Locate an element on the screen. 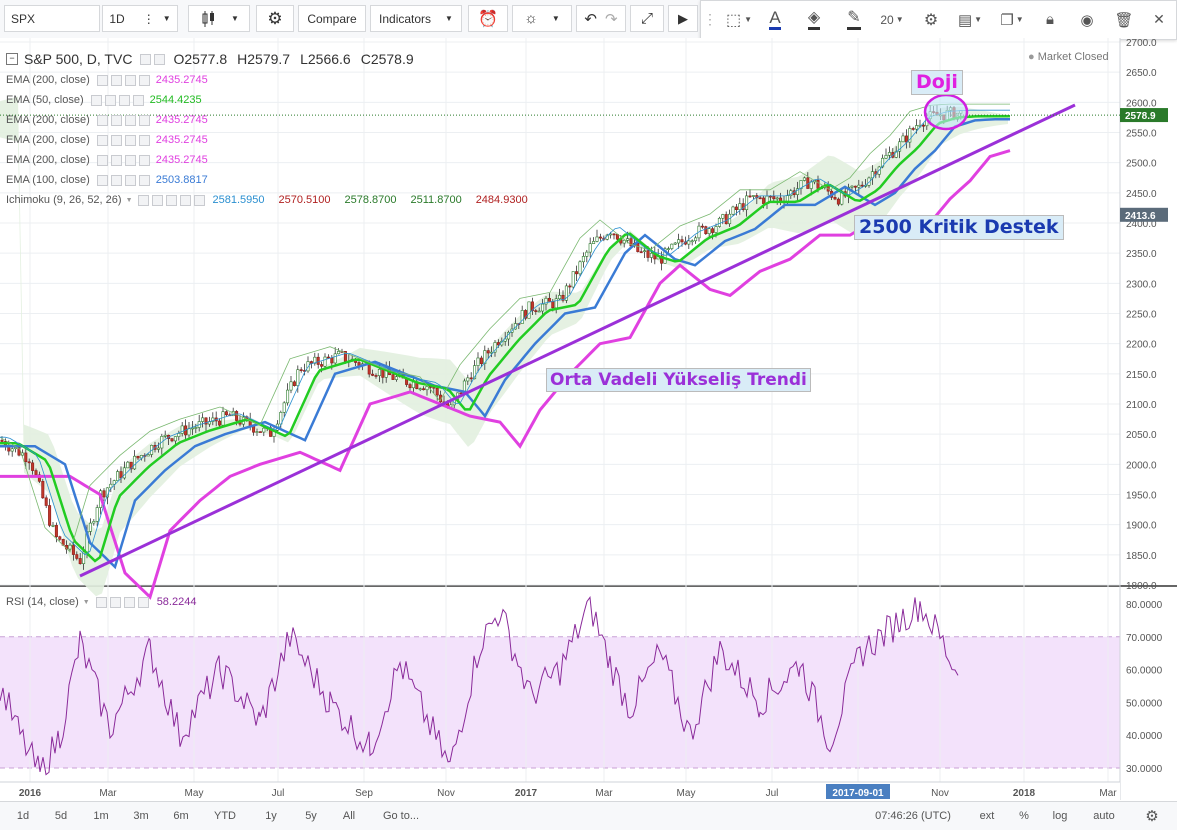 The image size is (1177, 830). undo-icon: ↶ is located at coordinates (590, 19).